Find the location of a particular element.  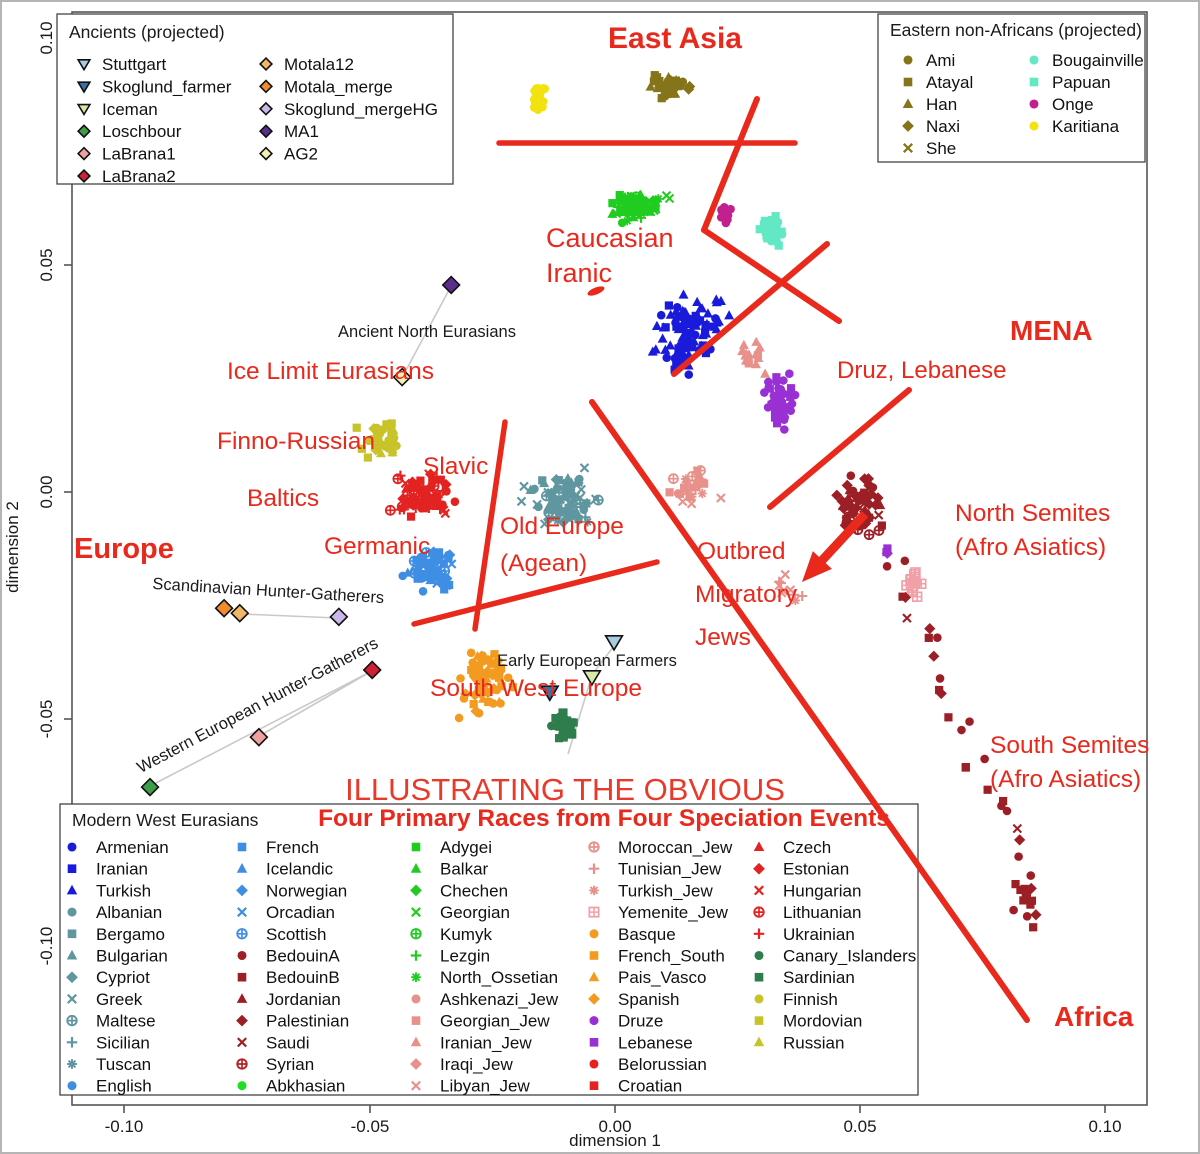

cluster-east-asia is located at coordinates (670, 87).